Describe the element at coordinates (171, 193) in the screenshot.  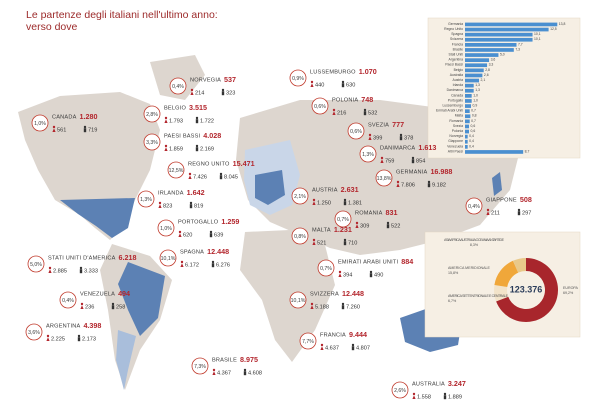
I see `country-name: IRLANDA` at that location.